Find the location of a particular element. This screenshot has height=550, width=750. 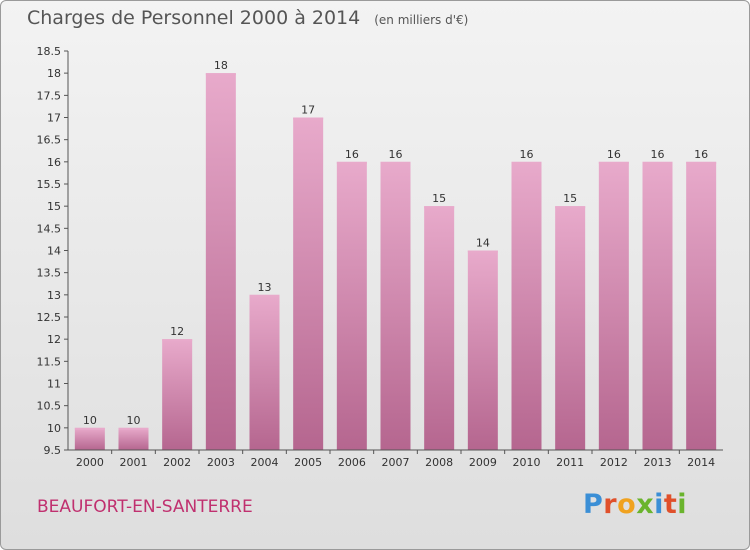

bar-value-label: 18 is located at coordinates (221, 65).